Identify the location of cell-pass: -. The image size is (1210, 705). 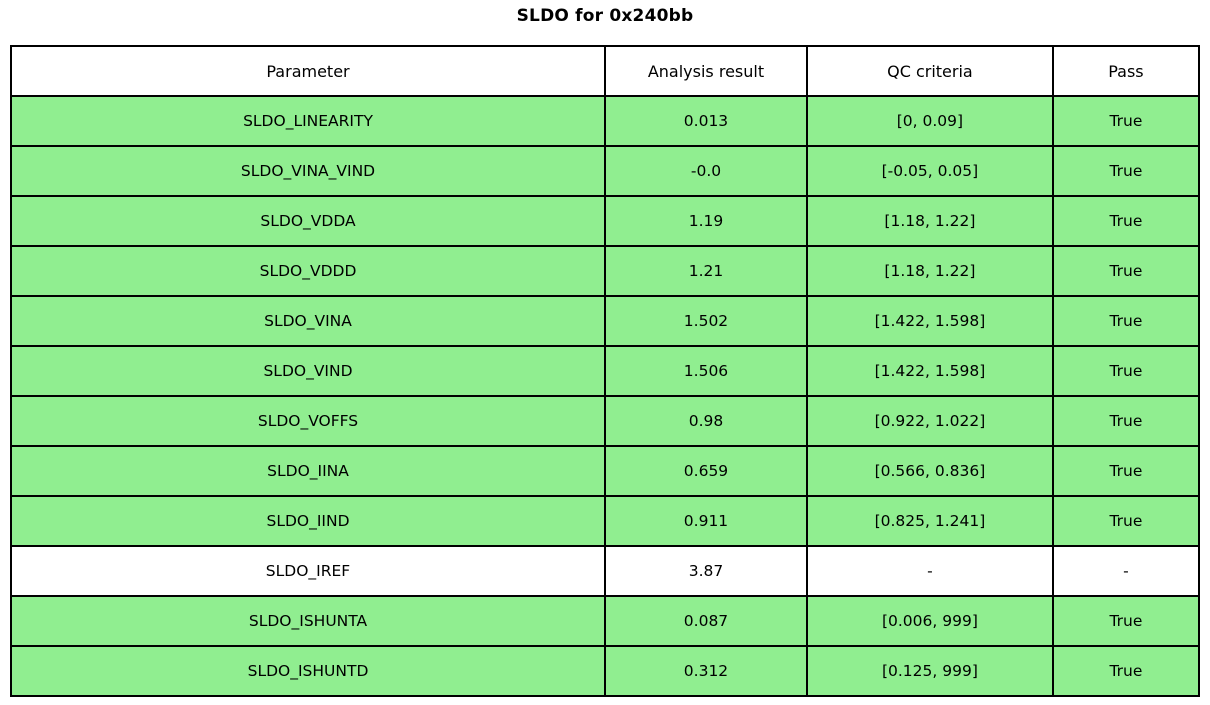
(1126, 571).